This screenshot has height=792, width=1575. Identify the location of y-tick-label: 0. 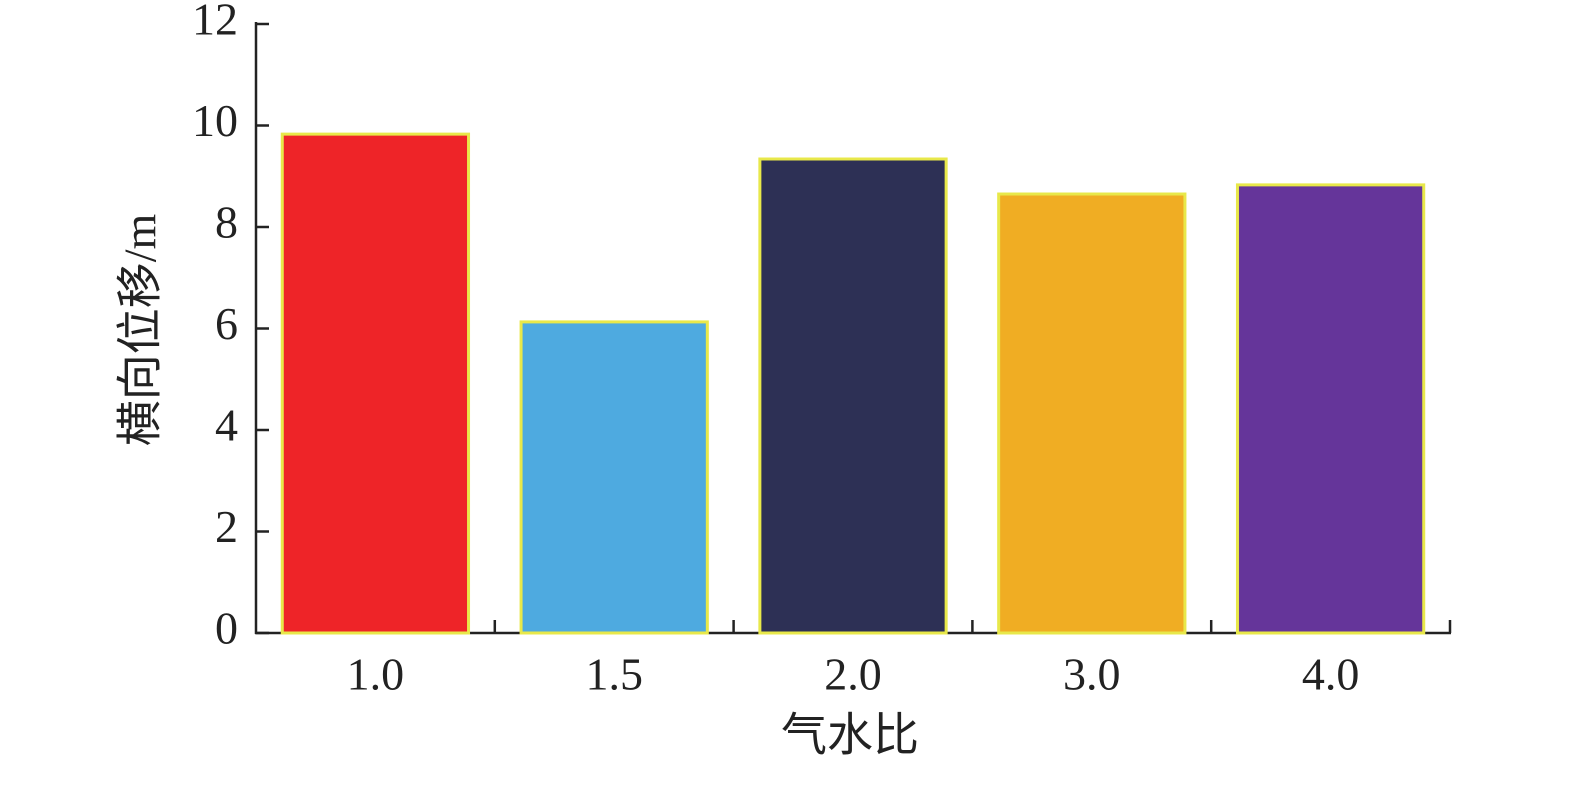
(226, 628).